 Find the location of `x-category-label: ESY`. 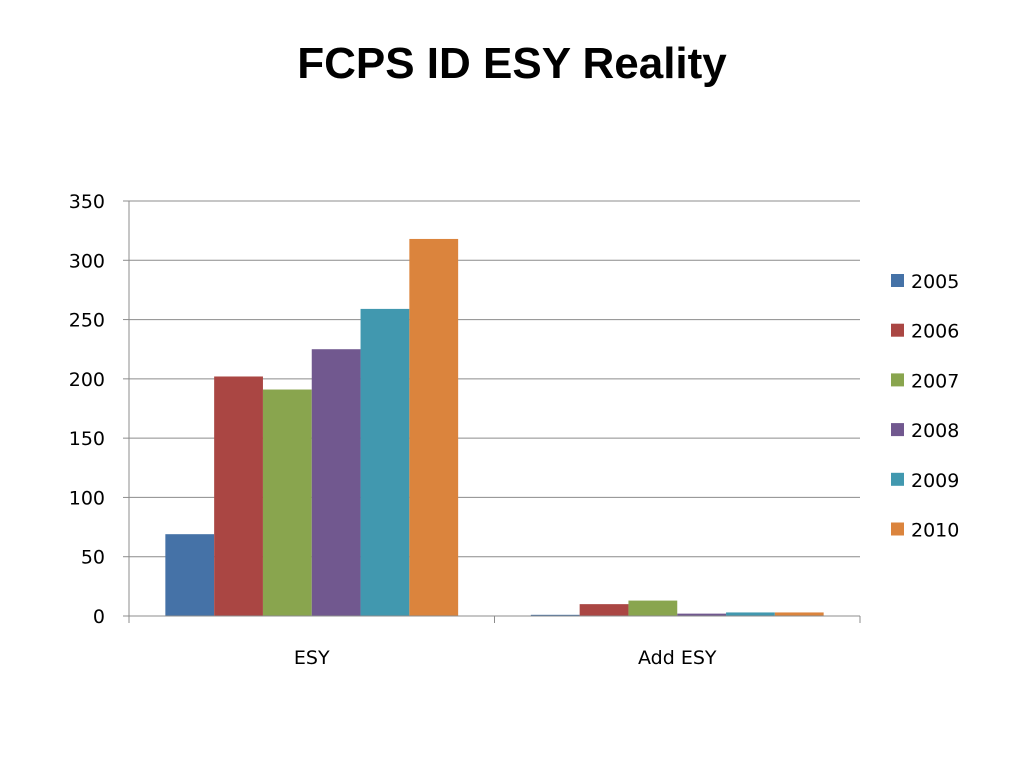

x-category-label: ESY is located at coordinates (312, 658).